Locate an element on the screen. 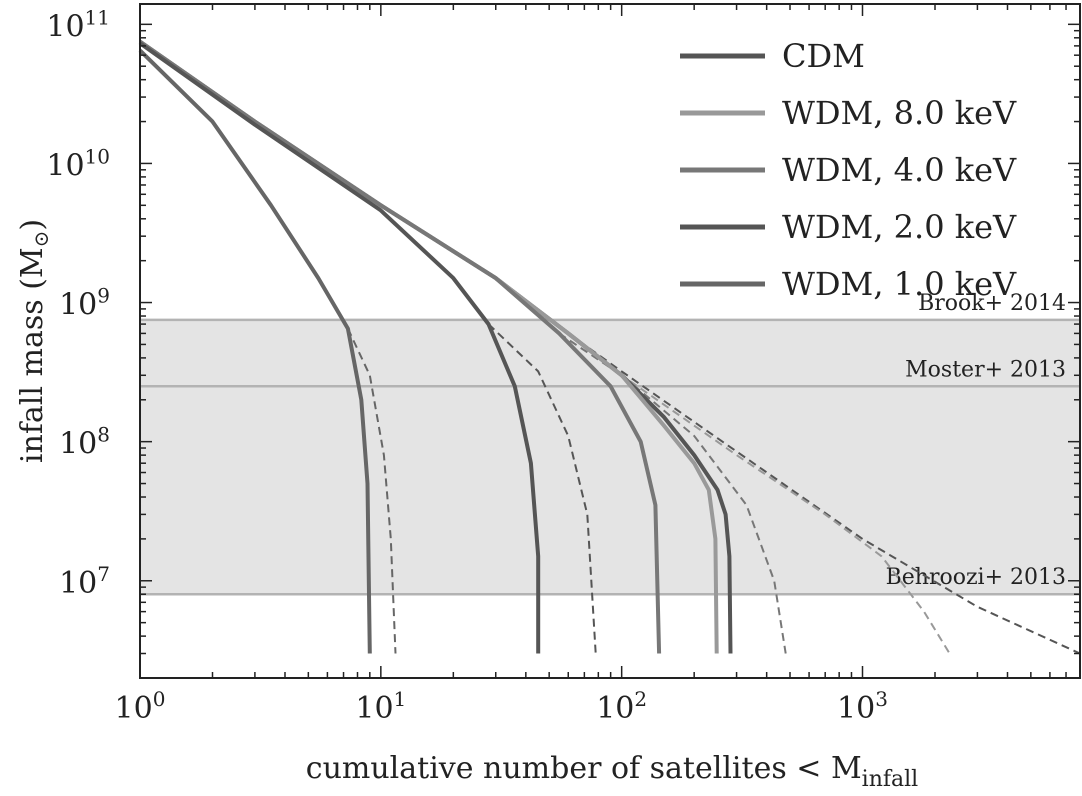  x-tick-label: 10³ is located at coordinates (862, 706).